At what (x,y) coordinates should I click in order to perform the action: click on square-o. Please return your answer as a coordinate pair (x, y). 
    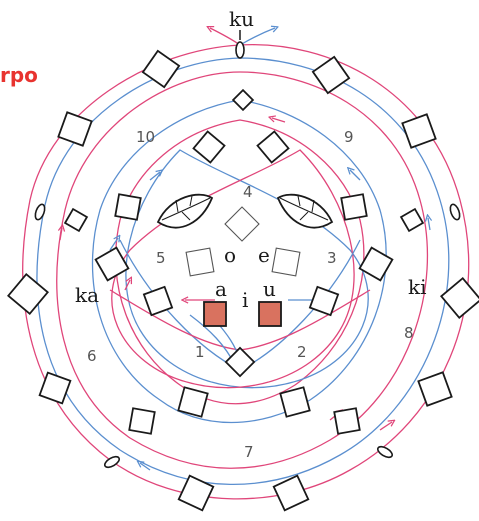
    Looking at the image, I should click on (200, 262).